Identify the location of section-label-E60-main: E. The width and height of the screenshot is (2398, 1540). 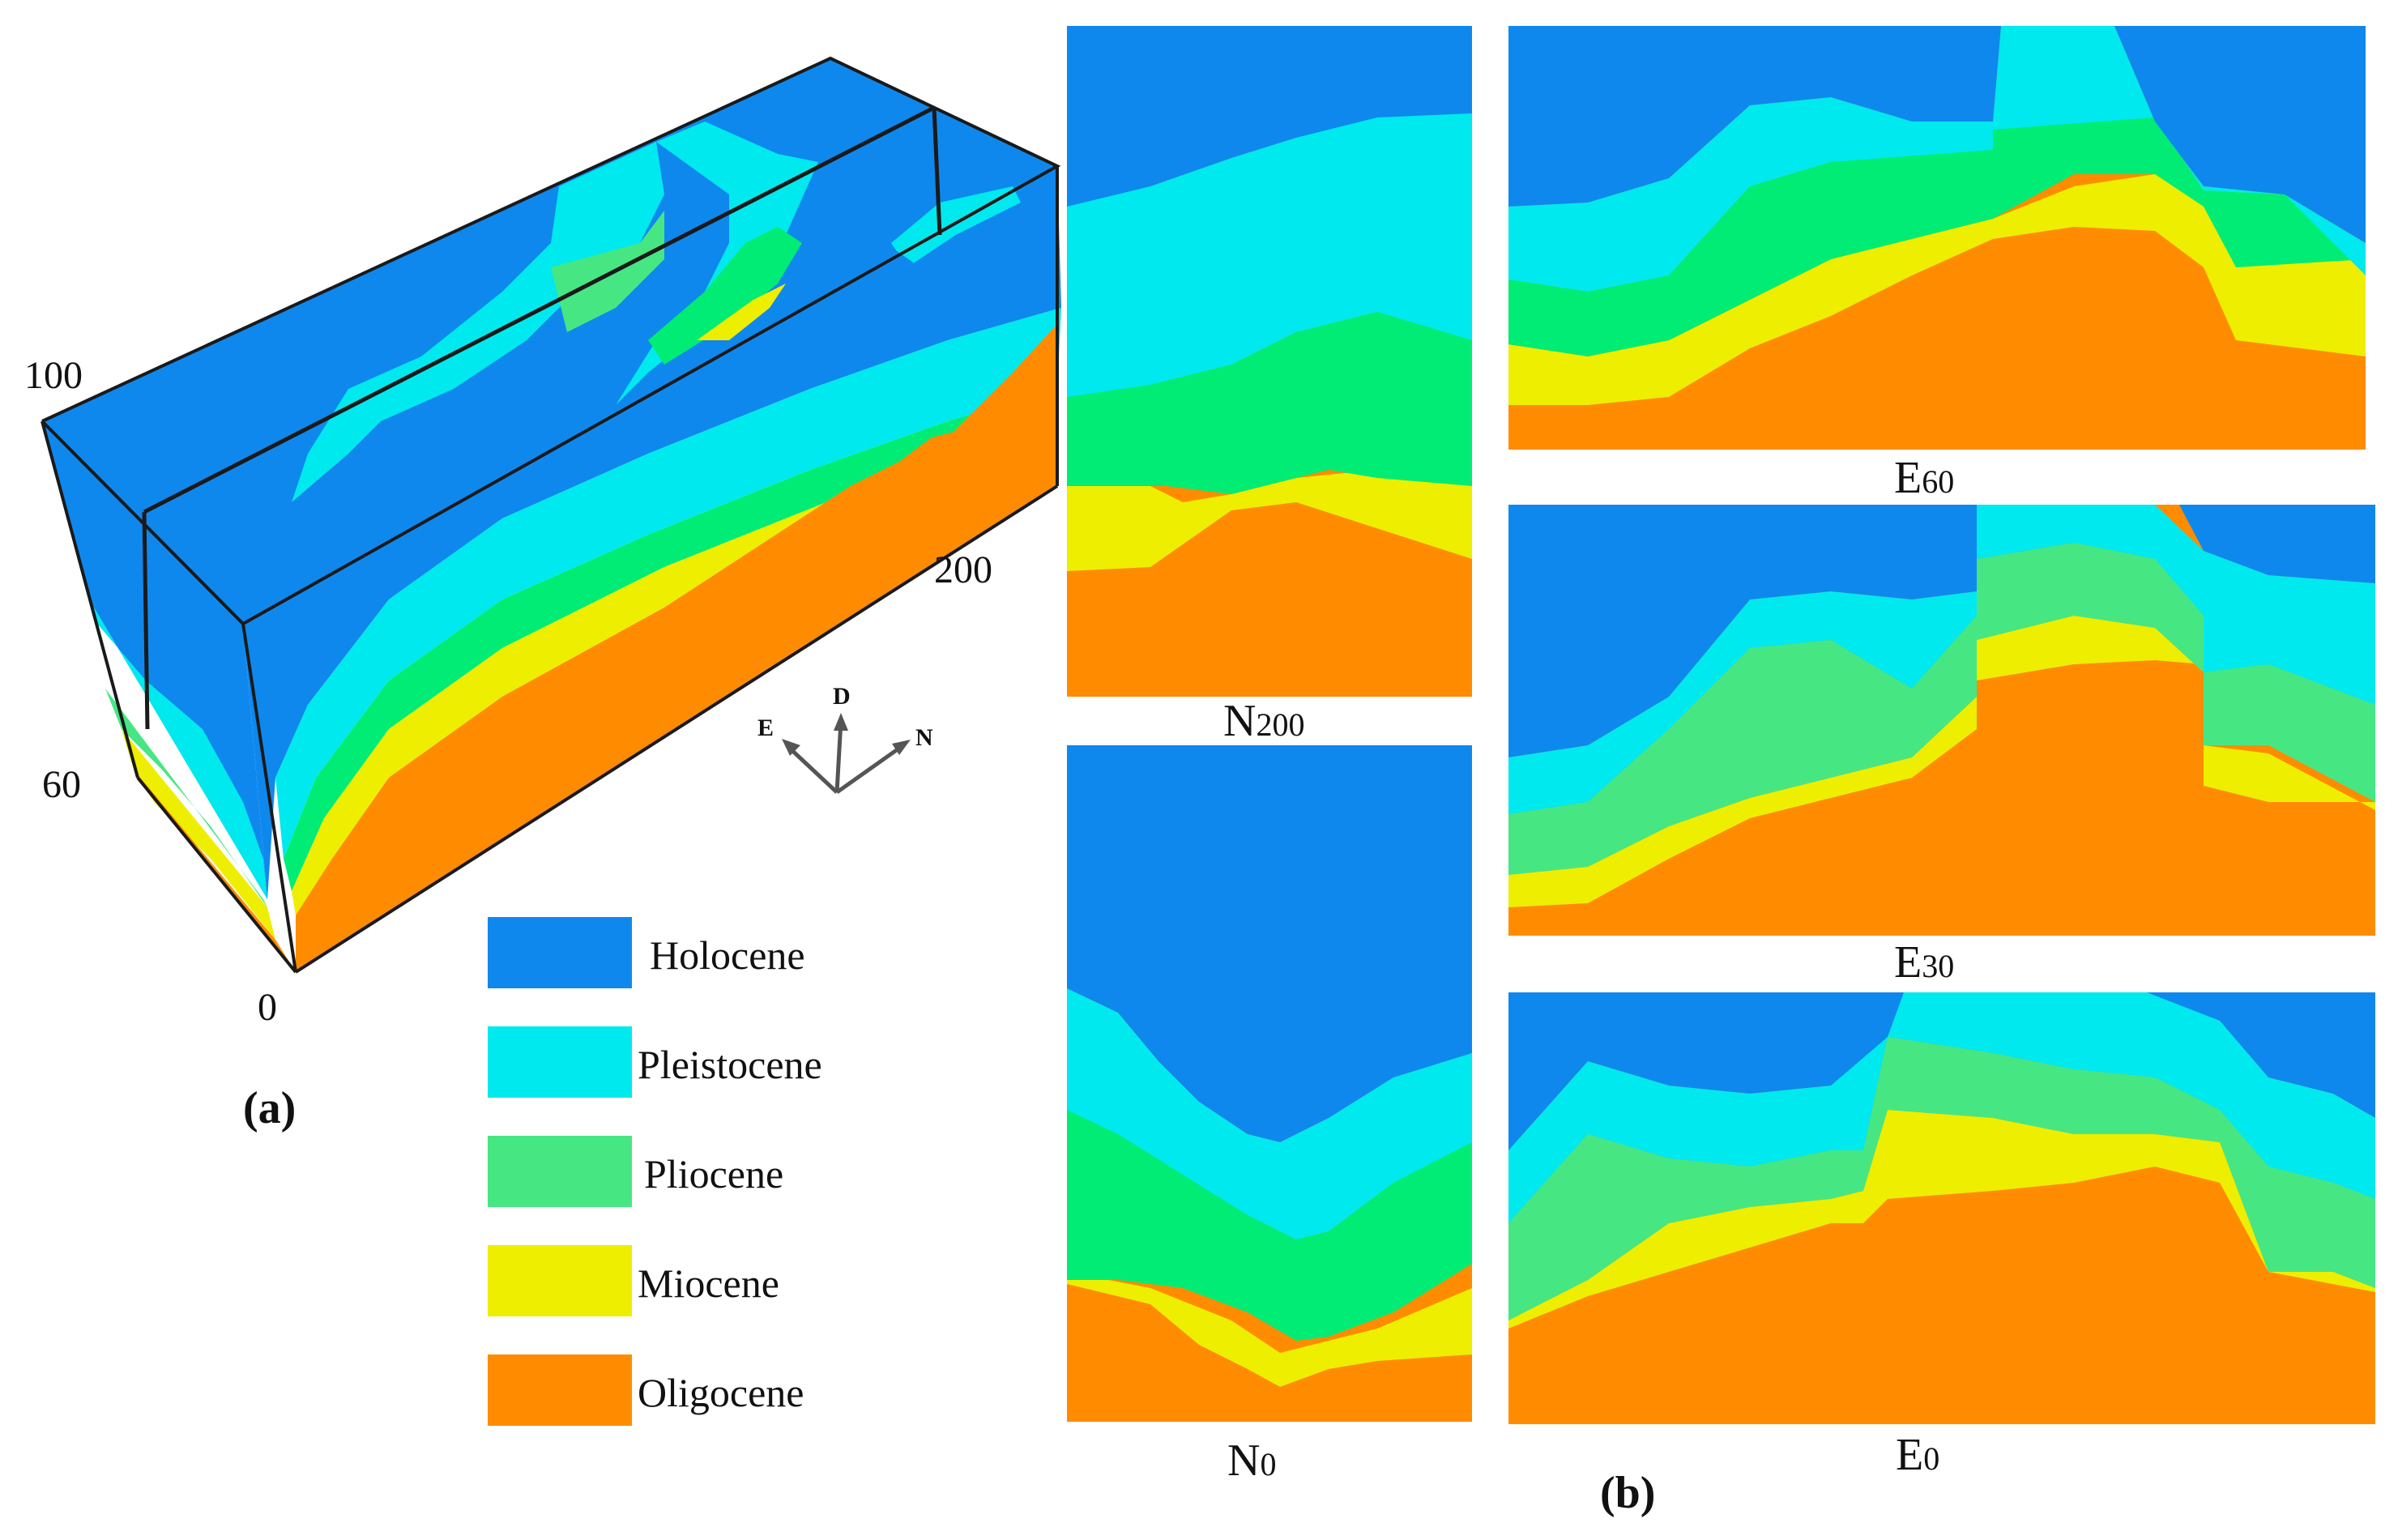
(1908, 478).